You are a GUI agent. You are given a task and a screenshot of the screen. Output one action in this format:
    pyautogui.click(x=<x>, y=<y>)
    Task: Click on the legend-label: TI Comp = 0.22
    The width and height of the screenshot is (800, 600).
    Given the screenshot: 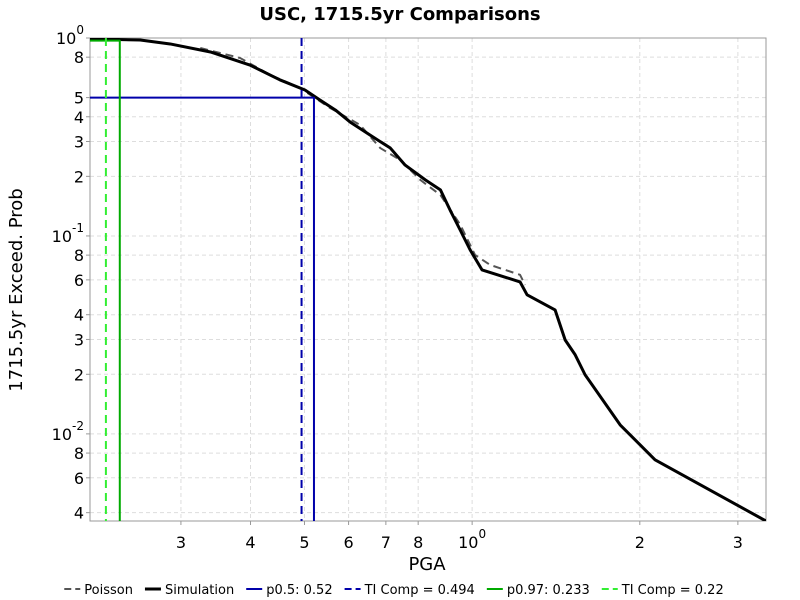 What is the action you would take?
    pyautogui.click(x=672, y=590)
    